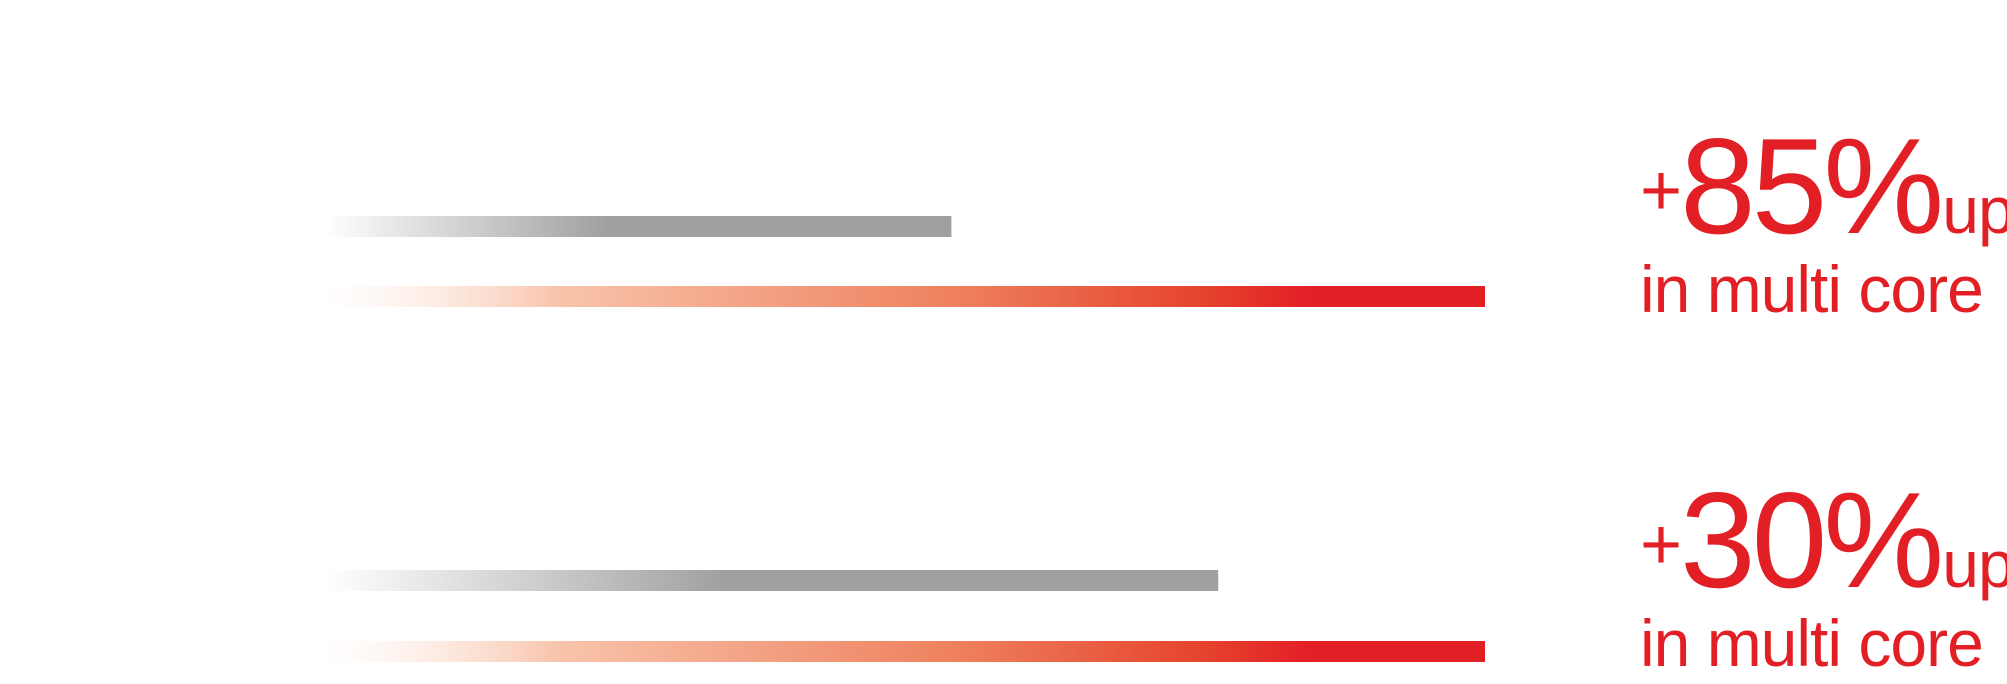 This screenshot has width=2007, height=684. I want to click on stat-value: 30, so click(1753, 540).